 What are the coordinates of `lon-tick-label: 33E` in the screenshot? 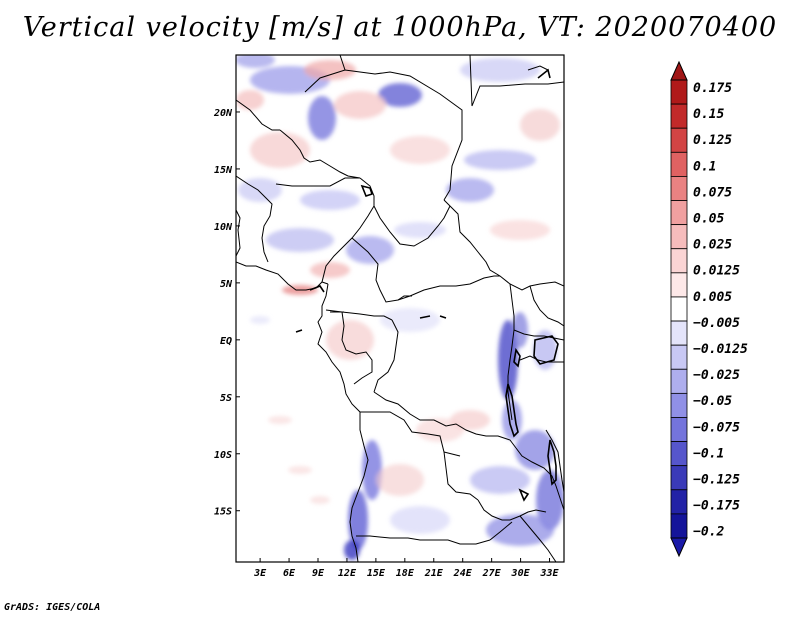 It's located at (549, 573).